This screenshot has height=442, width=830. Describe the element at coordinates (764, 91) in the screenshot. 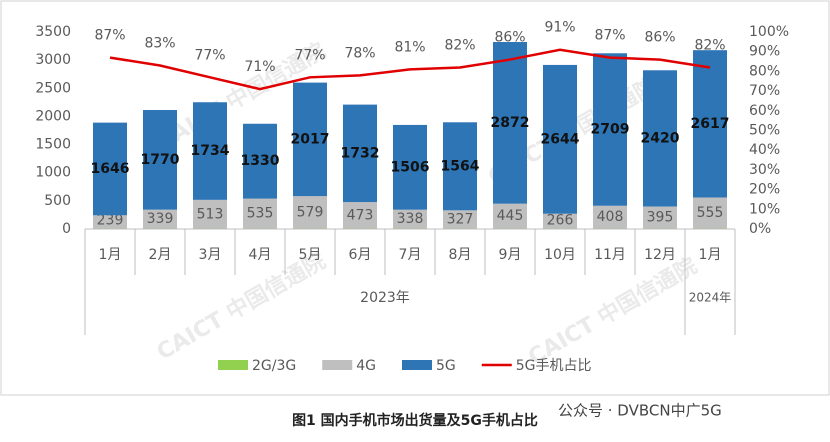

I see `y2-tick-label: 70%` at that location.